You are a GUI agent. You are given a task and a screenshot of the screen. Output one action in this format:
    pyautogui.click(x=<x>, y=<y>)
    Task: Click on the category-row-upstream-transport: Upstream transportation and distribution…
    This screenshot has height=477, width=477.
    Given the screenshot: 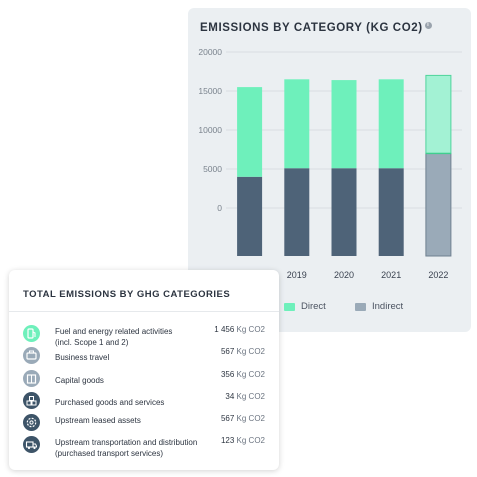 What is the action you would take?
    pyautogui.click(x=144, y=447)
    